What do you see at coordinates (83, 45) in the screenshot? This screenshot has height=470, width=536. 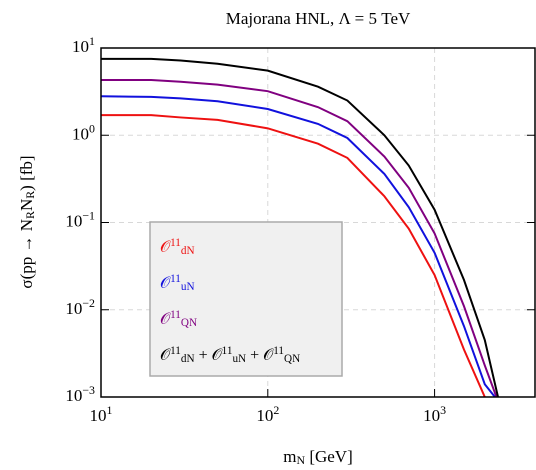 I see `y-tick-label: 10¹` at bounding box center [83, 45].